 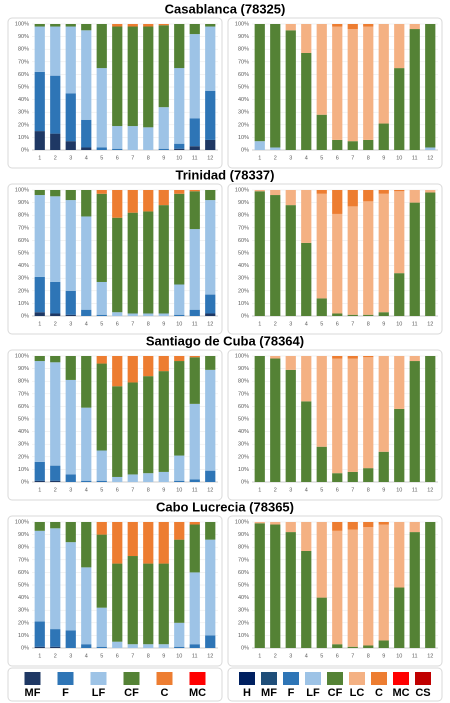 I want to click on y-tick-label: 70%, so click(x=23, y=62).